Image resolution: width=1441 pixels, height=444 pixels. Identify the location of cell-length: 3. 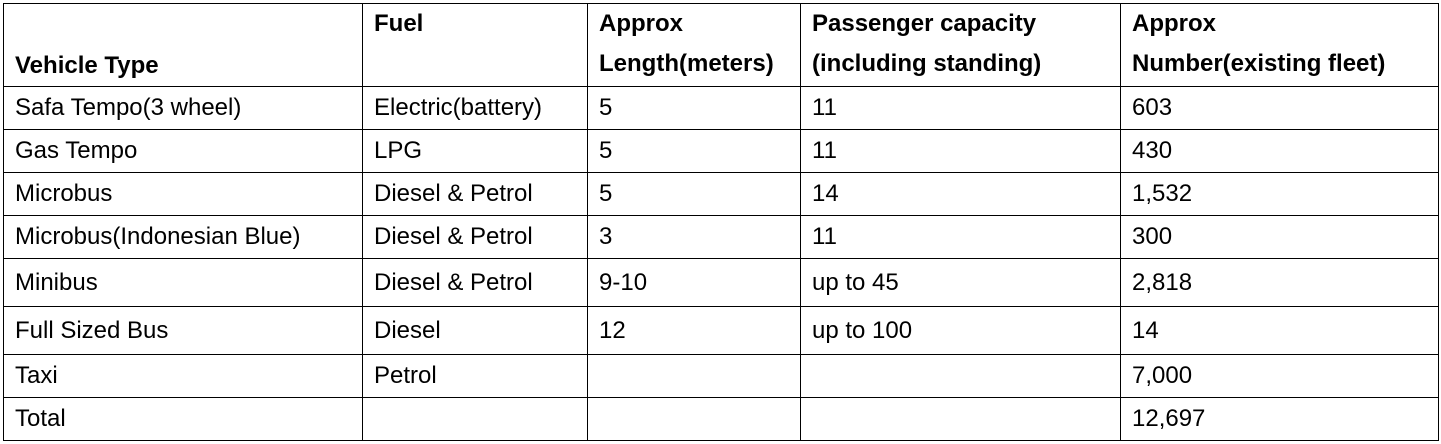
(694, 237).